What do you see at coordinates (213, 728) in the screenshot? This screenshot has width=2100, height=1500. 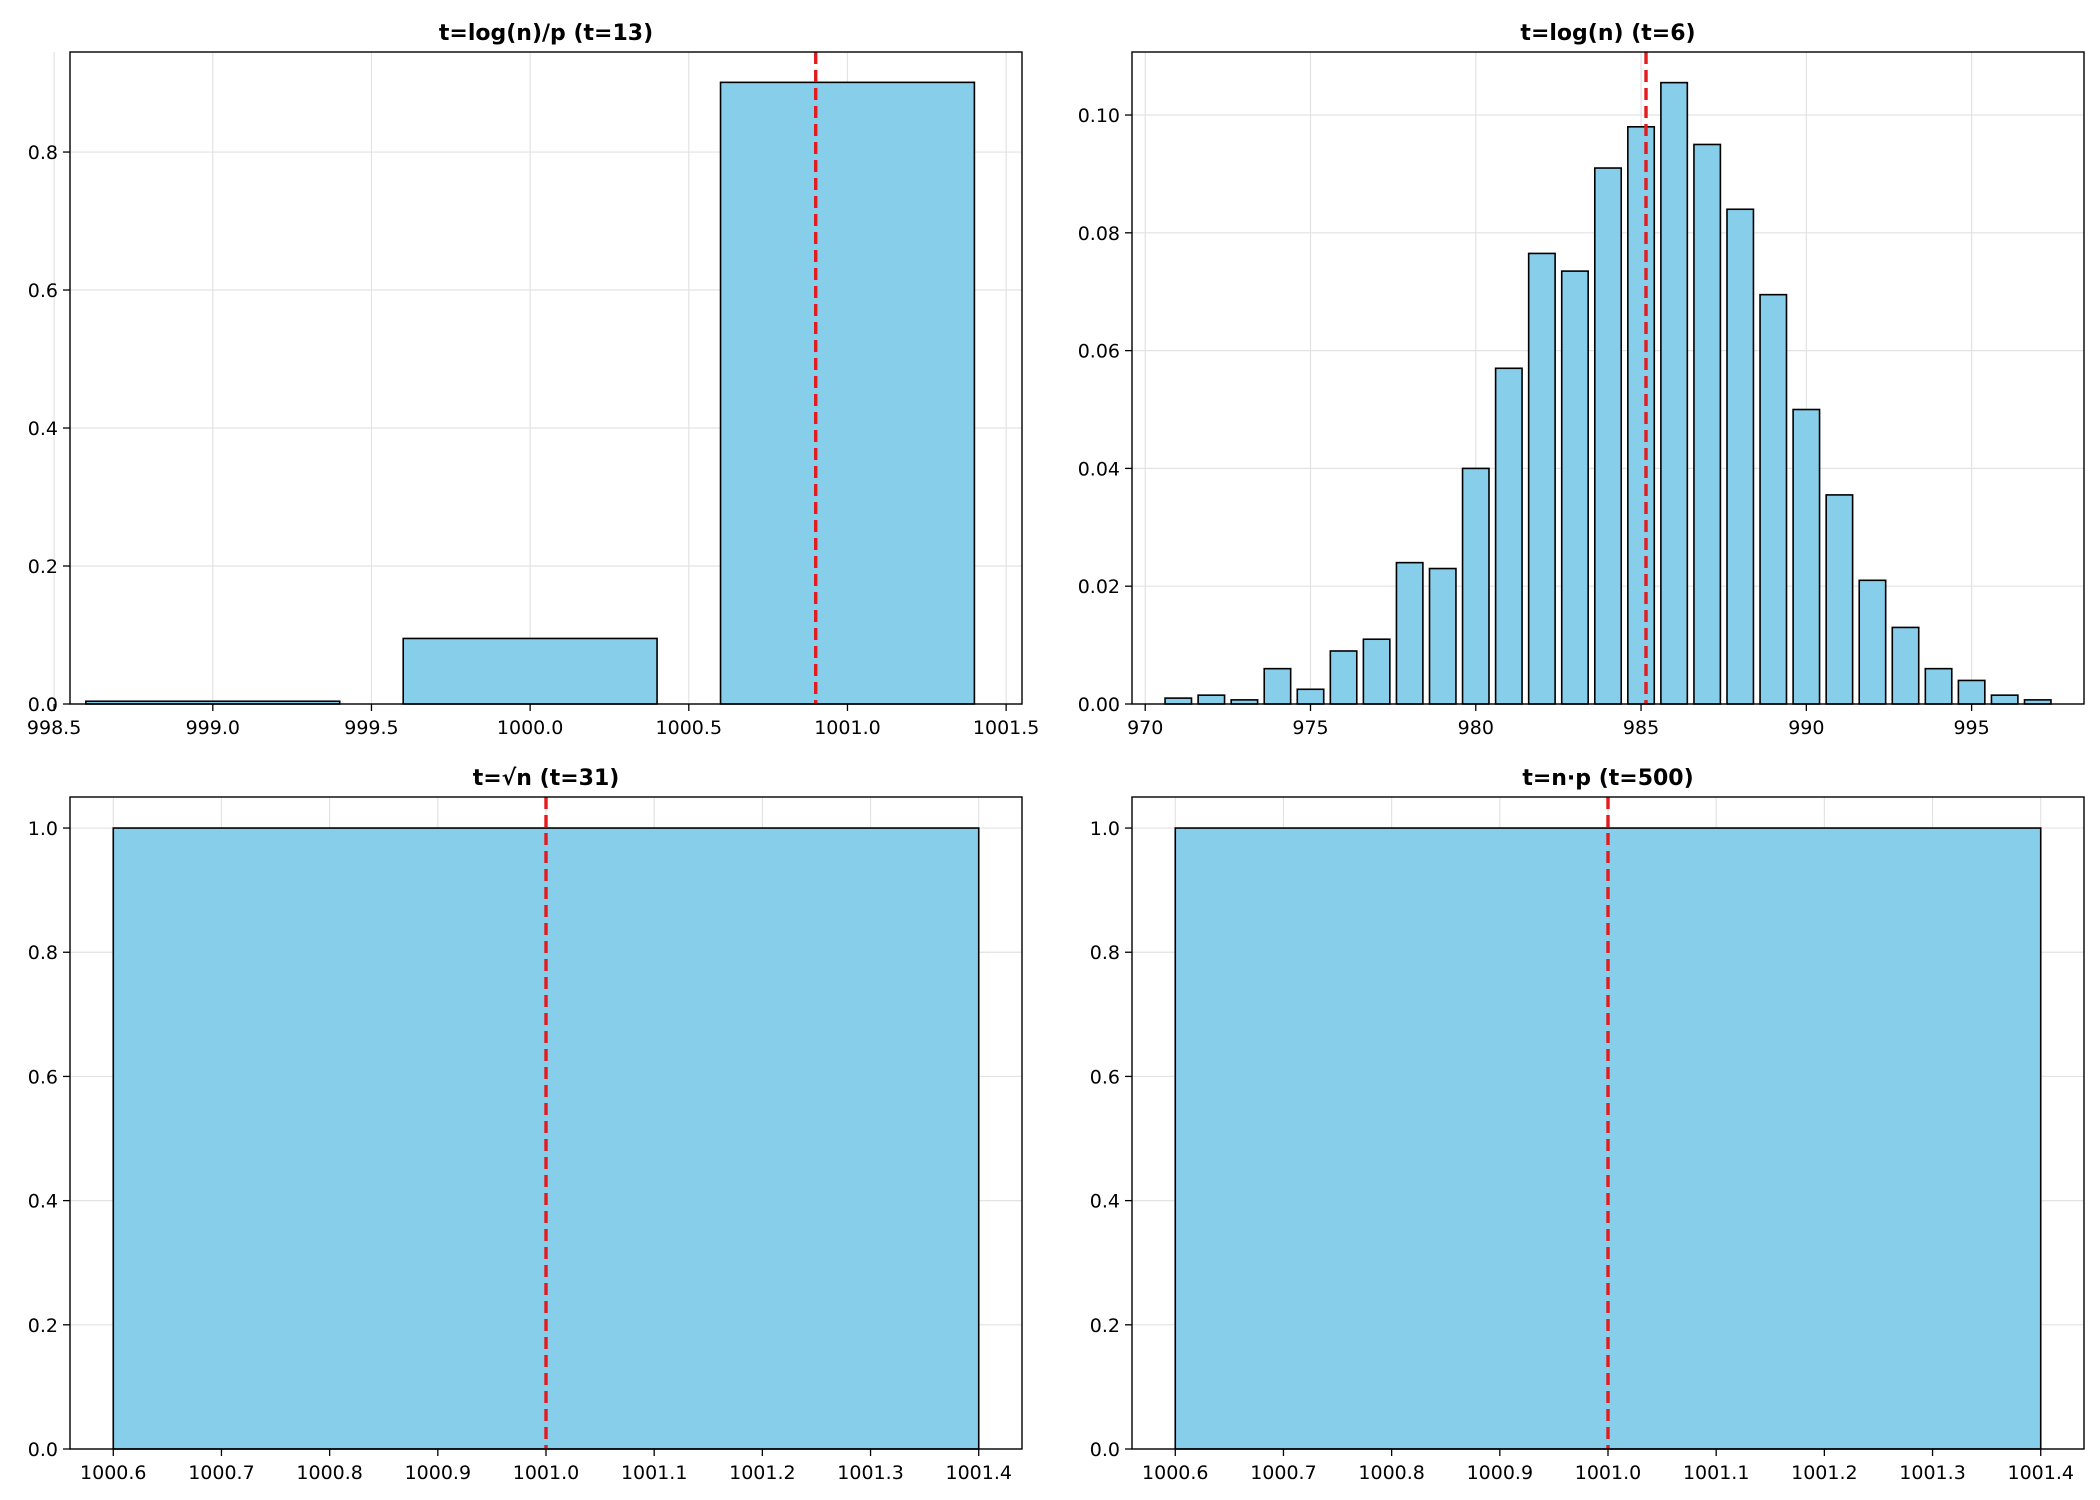 I see `x-tick-label: 999.0` at bounding box center [213, 728].